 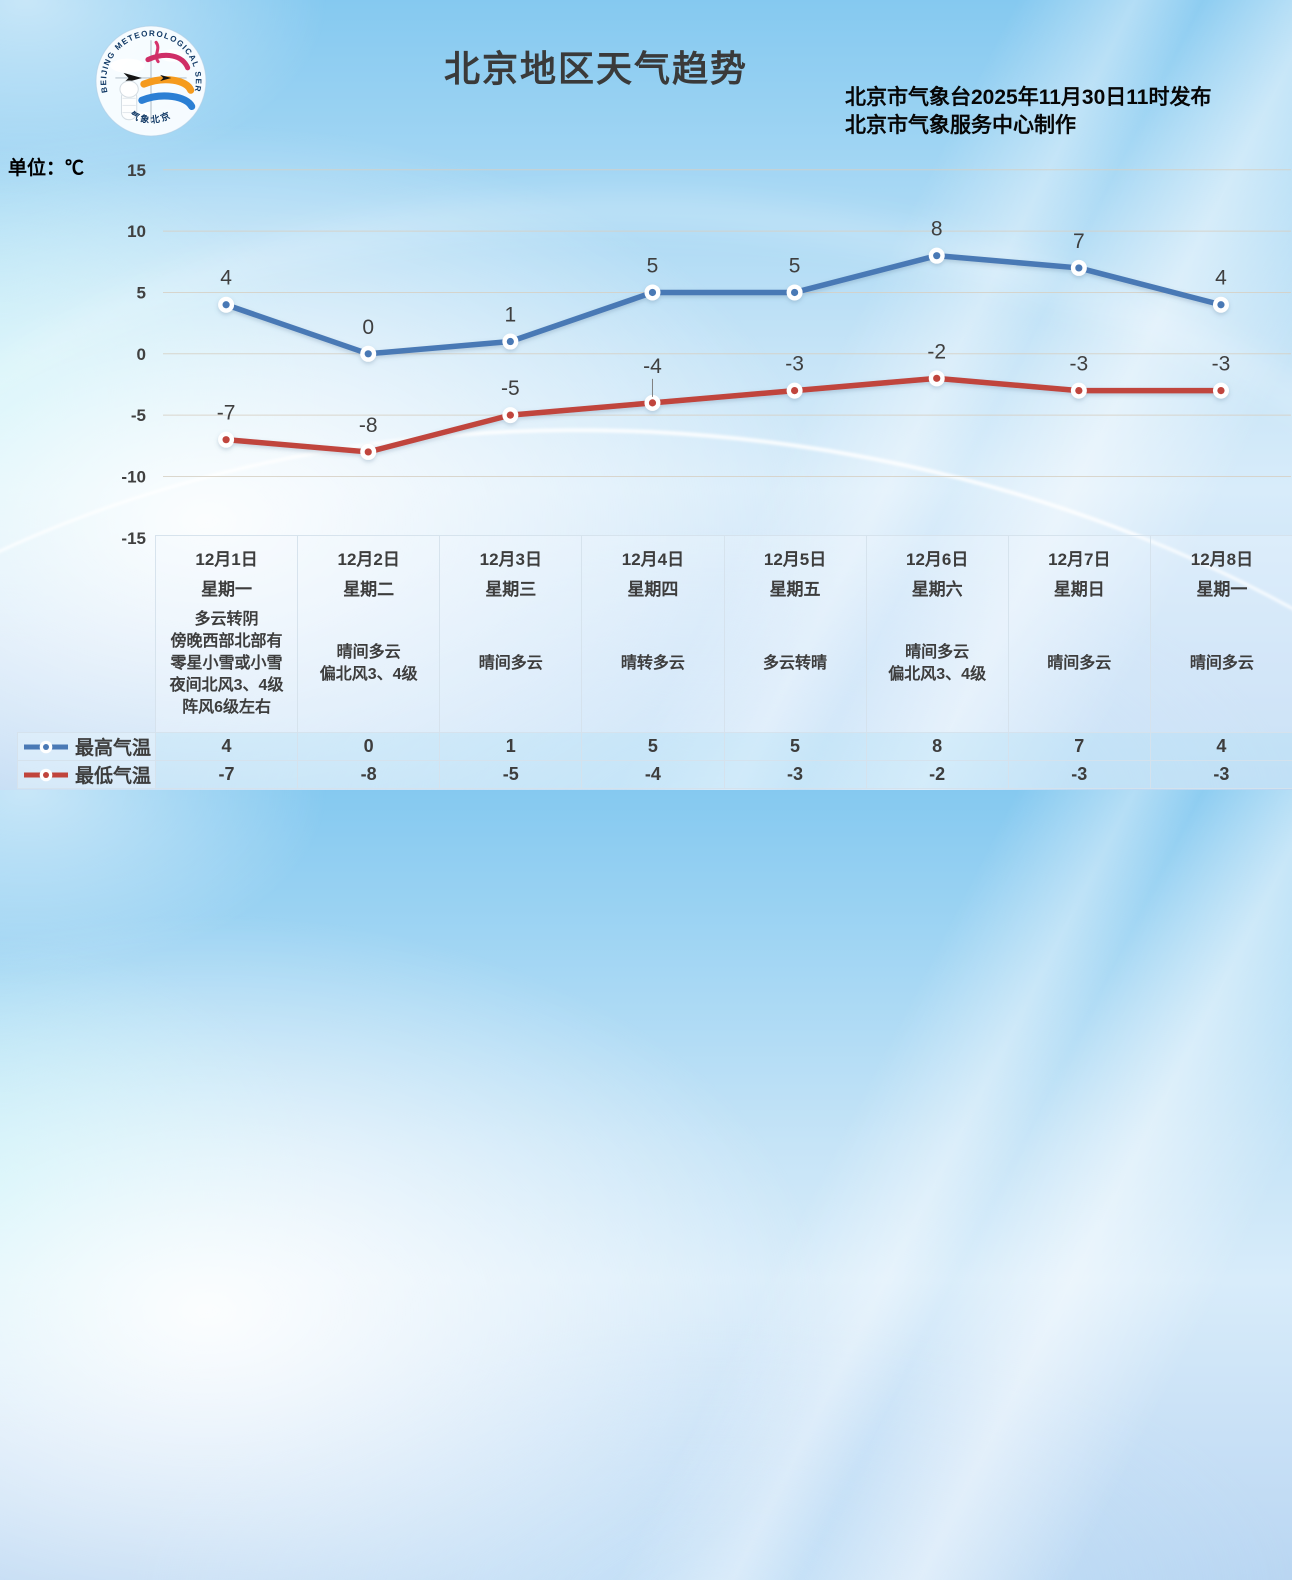 What do you see at coordinates (511, 775) in the screenshot?
I see `low-temp-value-3: -5` at bounding box center [511, 775].